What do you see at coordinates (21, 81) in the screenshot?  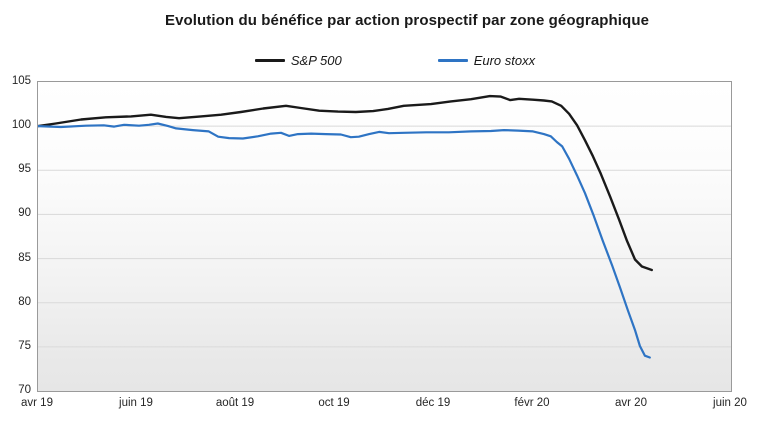 I see `y-tick-label-105: 105` at bounding box center [21, 81].